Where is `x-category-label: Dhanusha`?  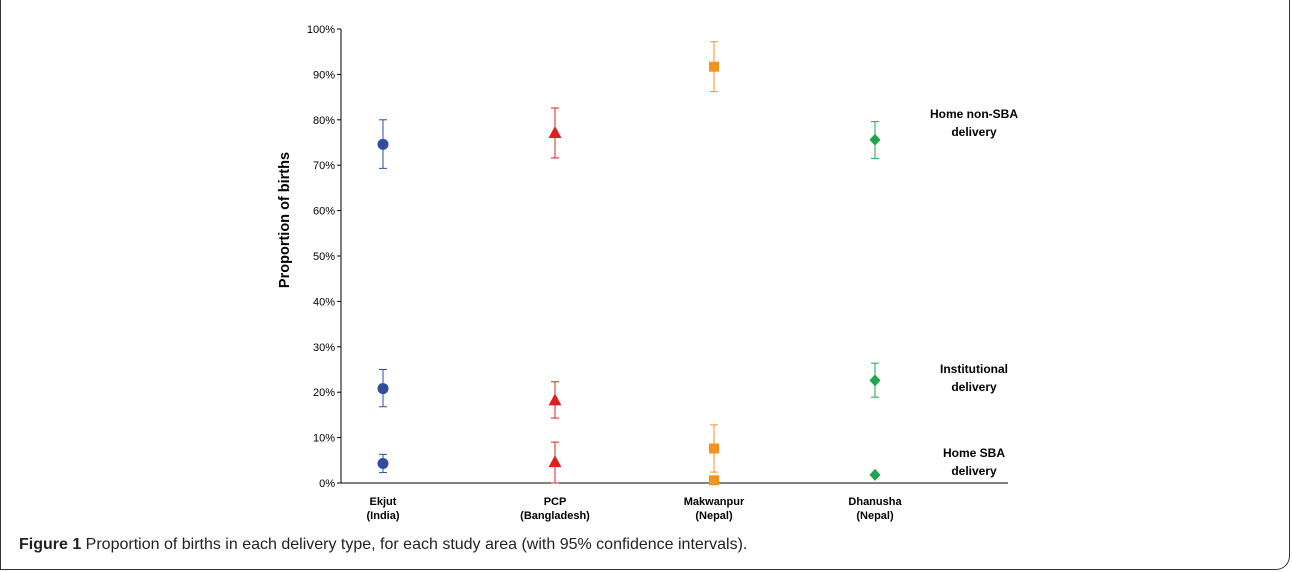
x-category-label: Dhanusha is located at coordinates (875, 502).